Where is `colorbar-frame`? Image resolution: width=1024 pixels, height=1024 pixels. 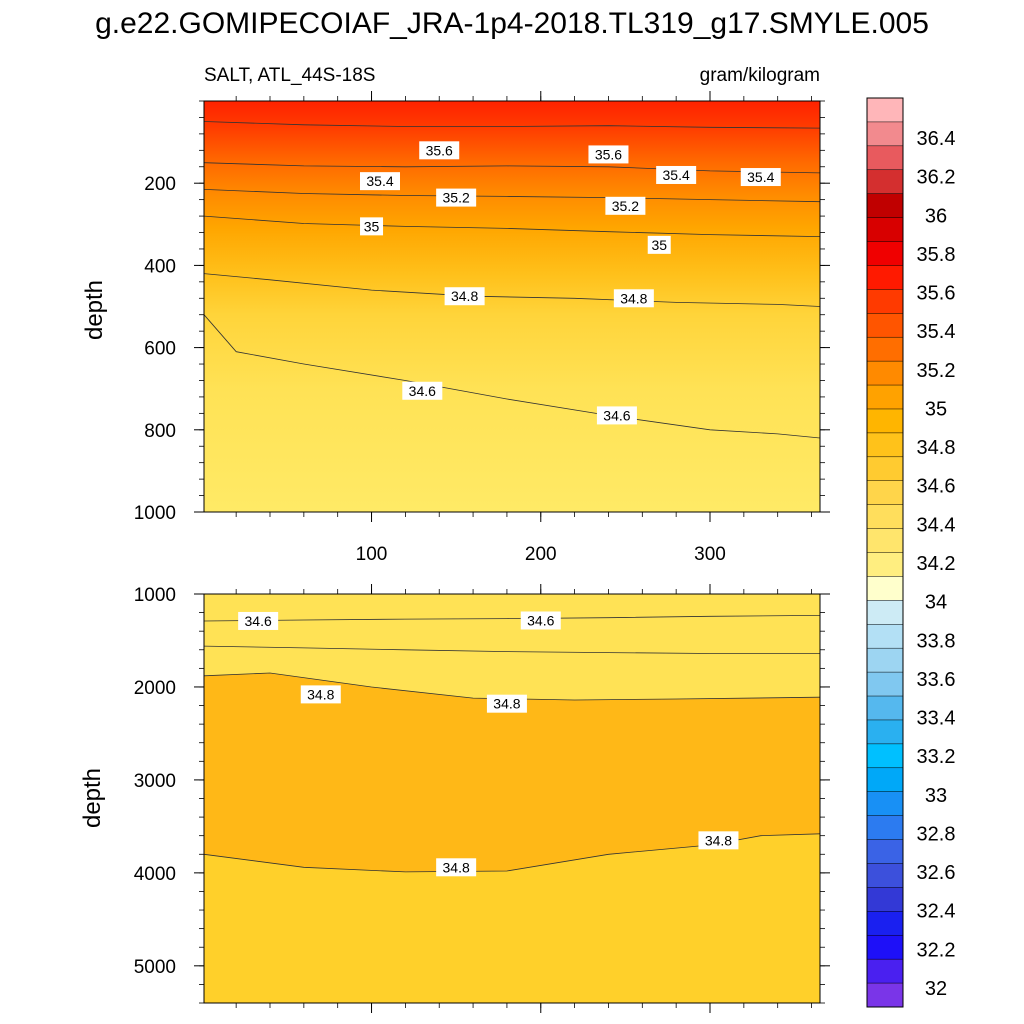
colorbar-frame is located at coordinates (885, 552).